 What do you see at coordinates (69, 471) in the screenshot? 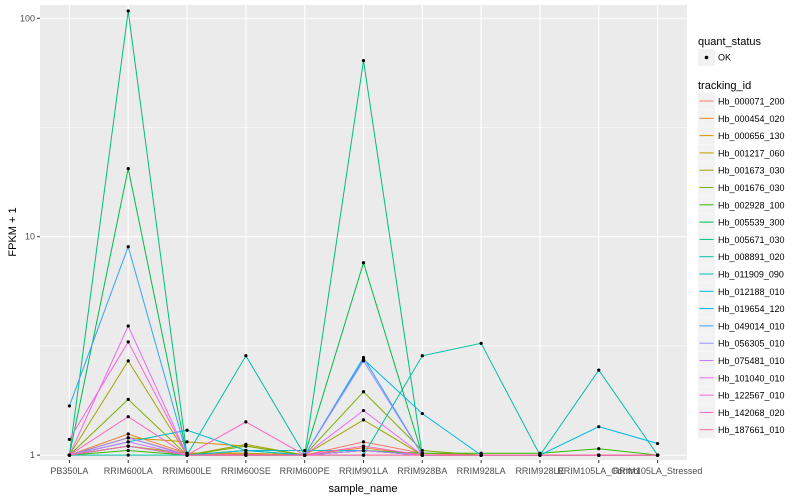
I see `x-tick-label: PB350LA` at bounding box center [69, 471].